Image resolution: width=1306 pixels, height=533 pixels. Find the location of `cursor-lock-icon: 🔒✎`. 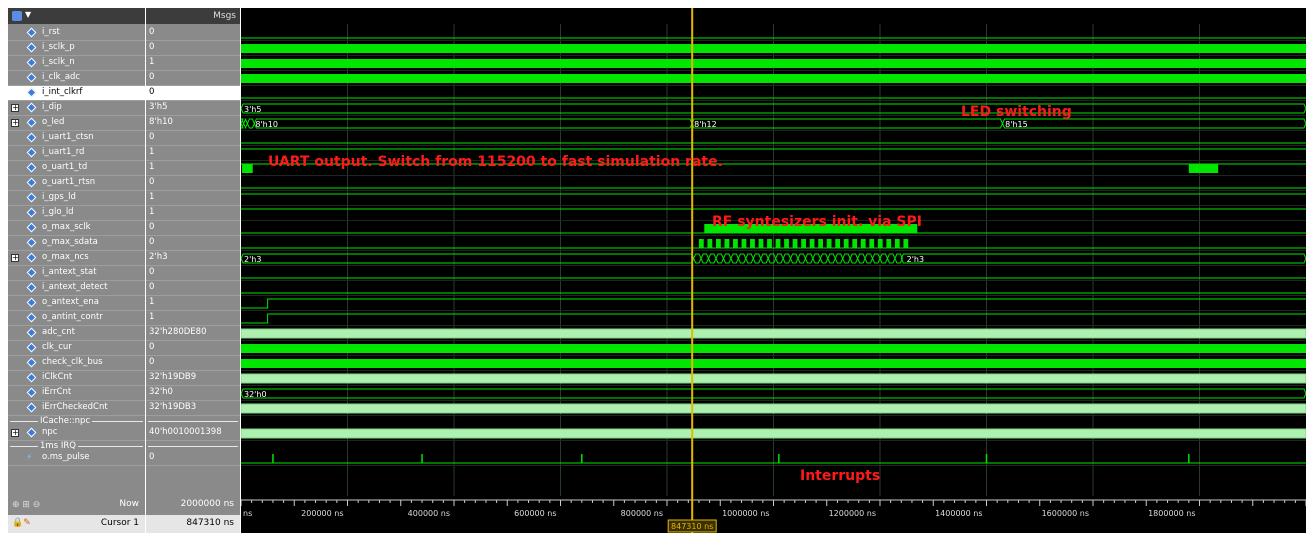

cursor-lock-icon: 🔒✎ is located at coordinates (21, 523).